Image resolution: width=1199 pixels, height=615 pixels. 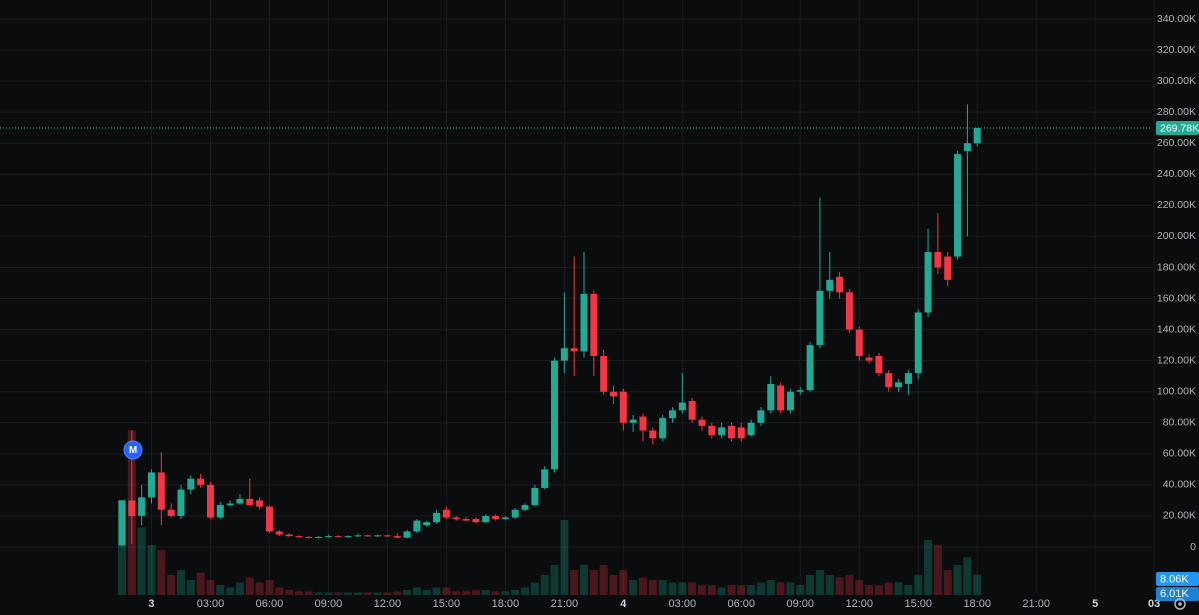 What do you see at coordinates (683, 604) in the screenshot?
I see `x-tick-label: 03:00` at bounding box center [683, 604].